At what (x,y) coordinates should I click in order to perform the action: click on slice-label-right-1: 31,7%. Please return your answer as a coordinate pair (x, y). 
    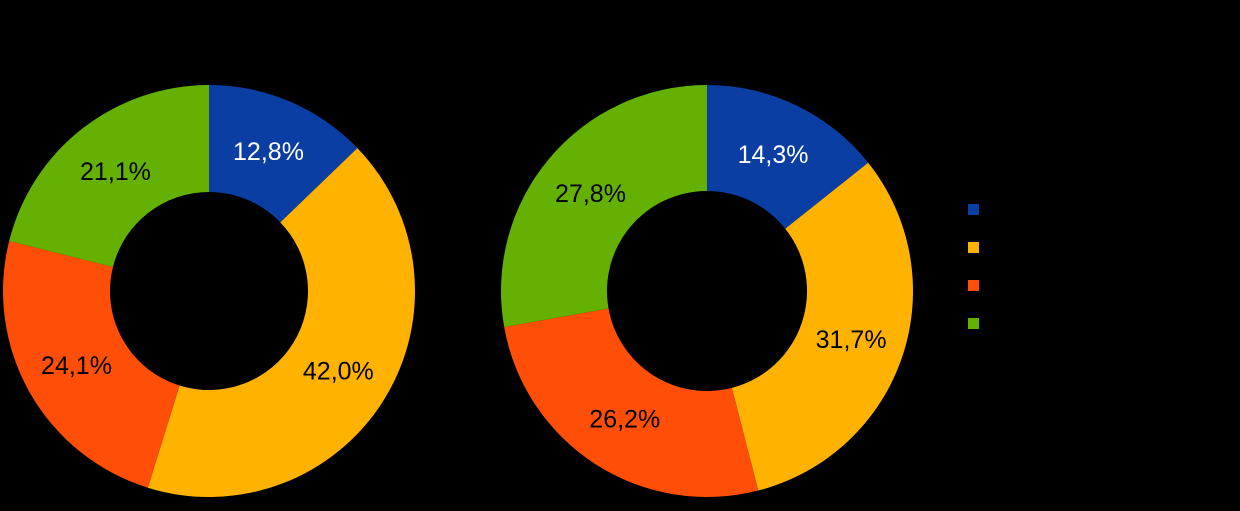
    Looking at the image, I should click on (851, 340).